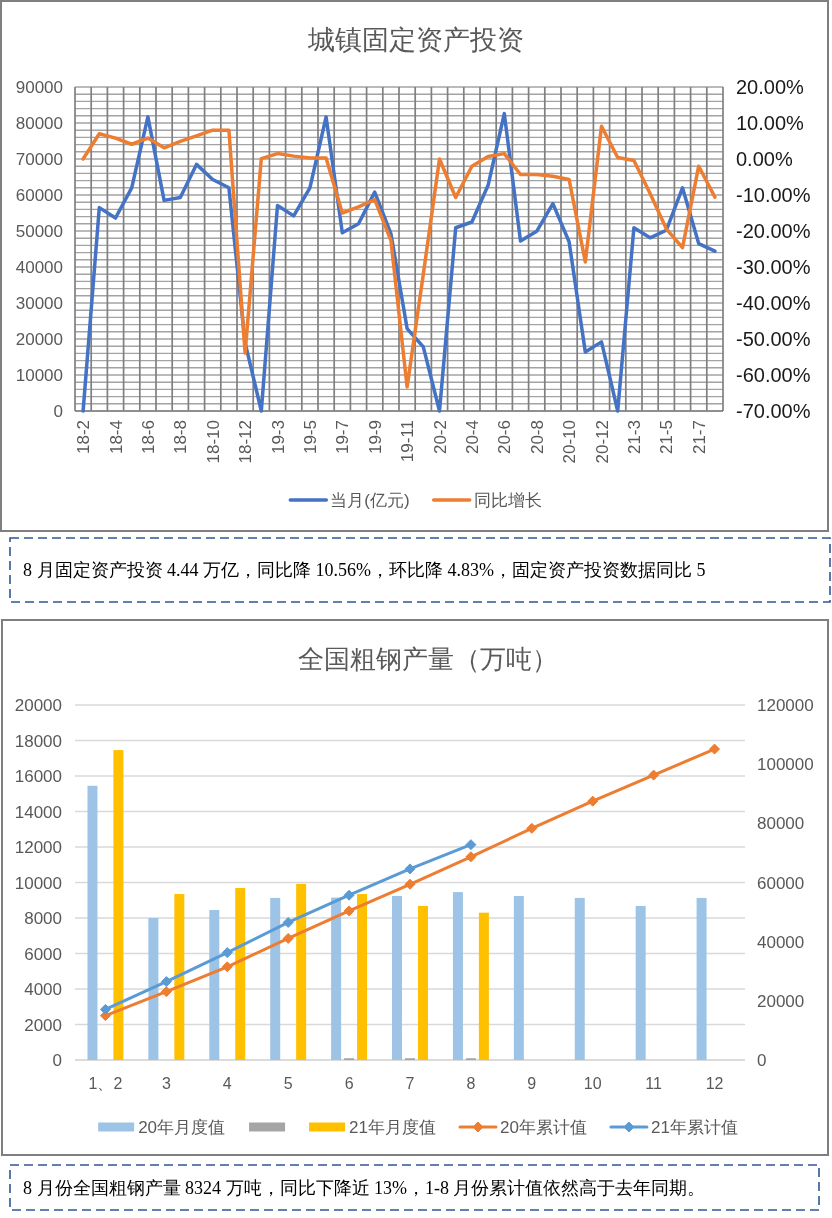 The image size is (832, 1218). What do you see at coordinates (532, 1083) in the screenshot?
I see `x-tick-label: 9` at bounding box center [532, 1083].